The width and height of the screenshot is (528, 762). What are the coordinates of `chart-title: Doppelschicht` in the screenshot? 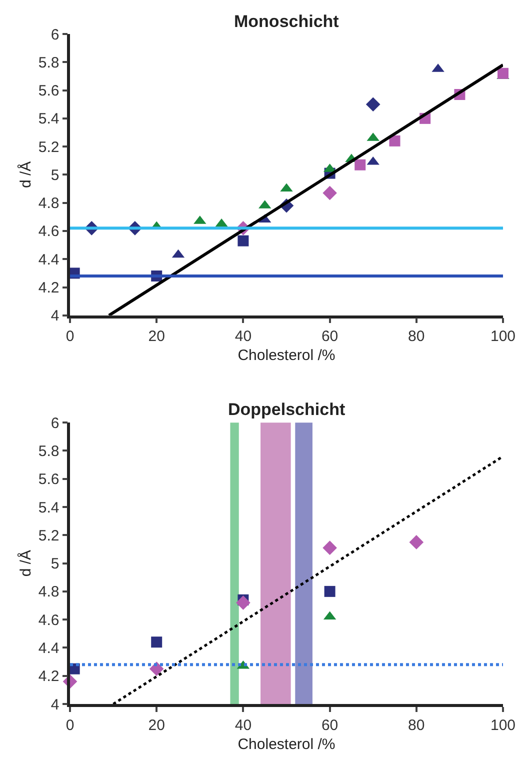 It's located at (287, 409).